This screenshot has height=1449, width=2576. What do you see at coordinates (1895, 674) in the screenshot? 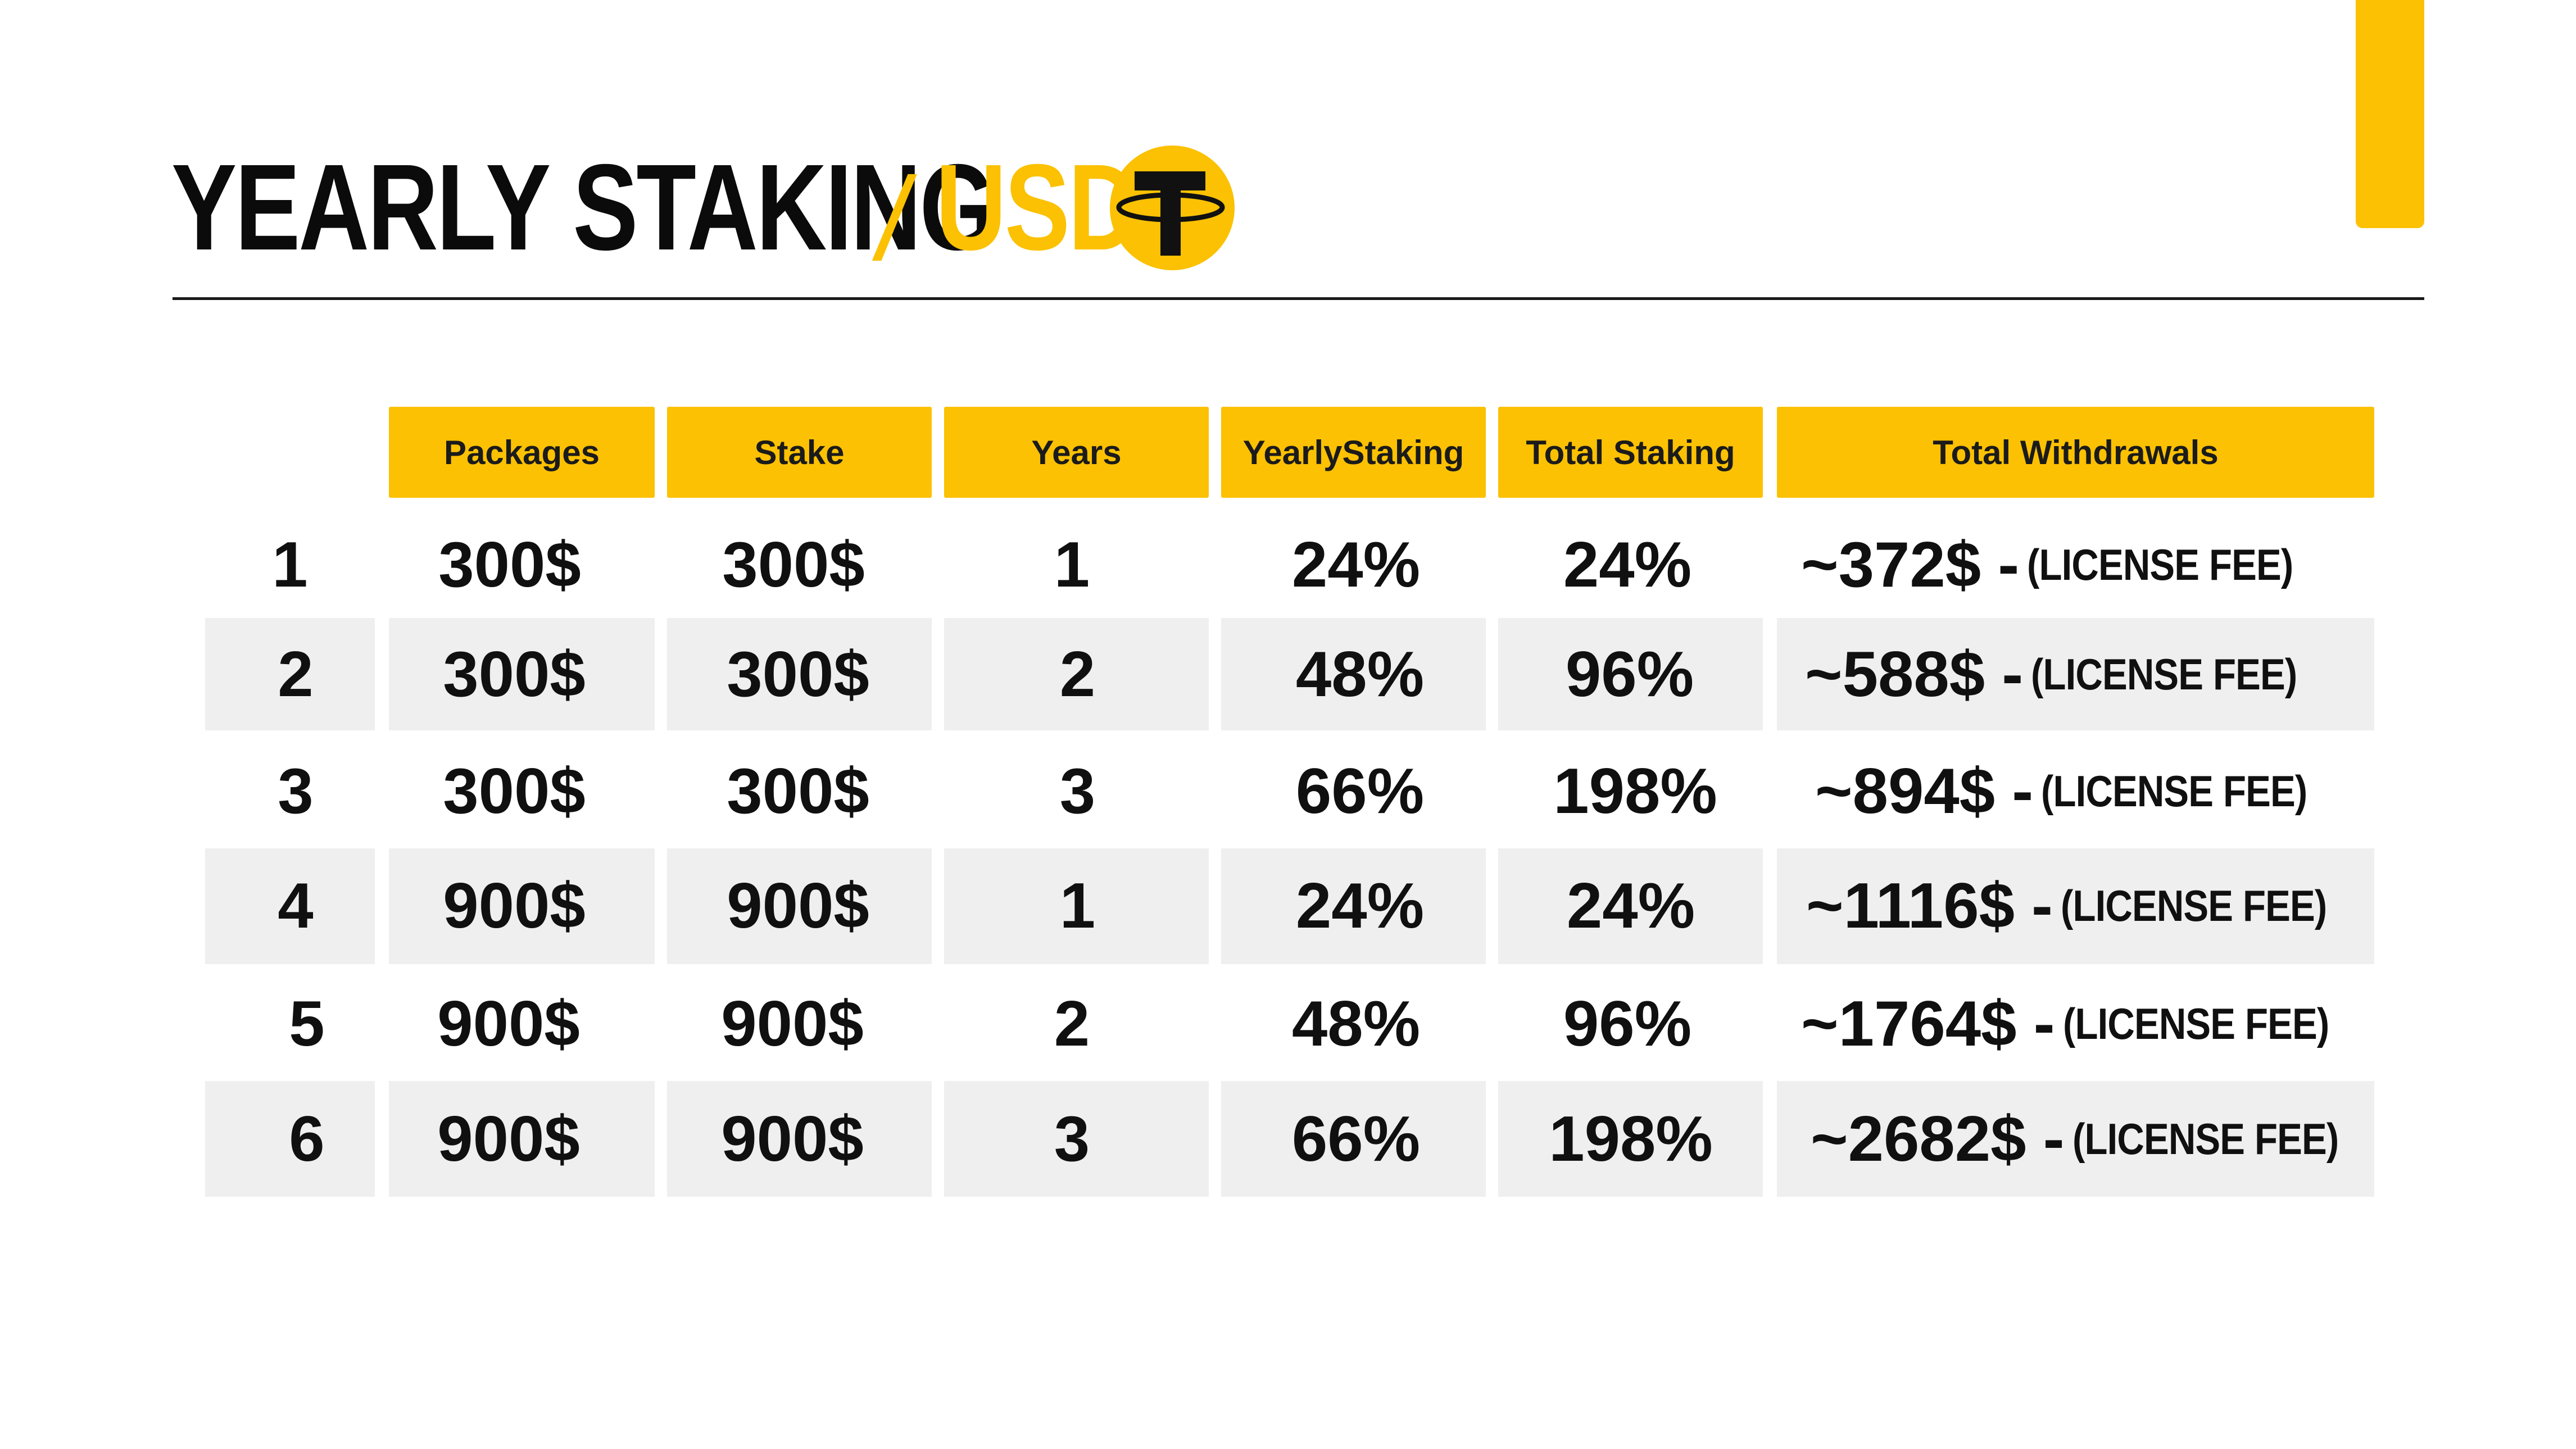
I see `withdrawal-amount: ~588$` at bounding box center [1895, 674].